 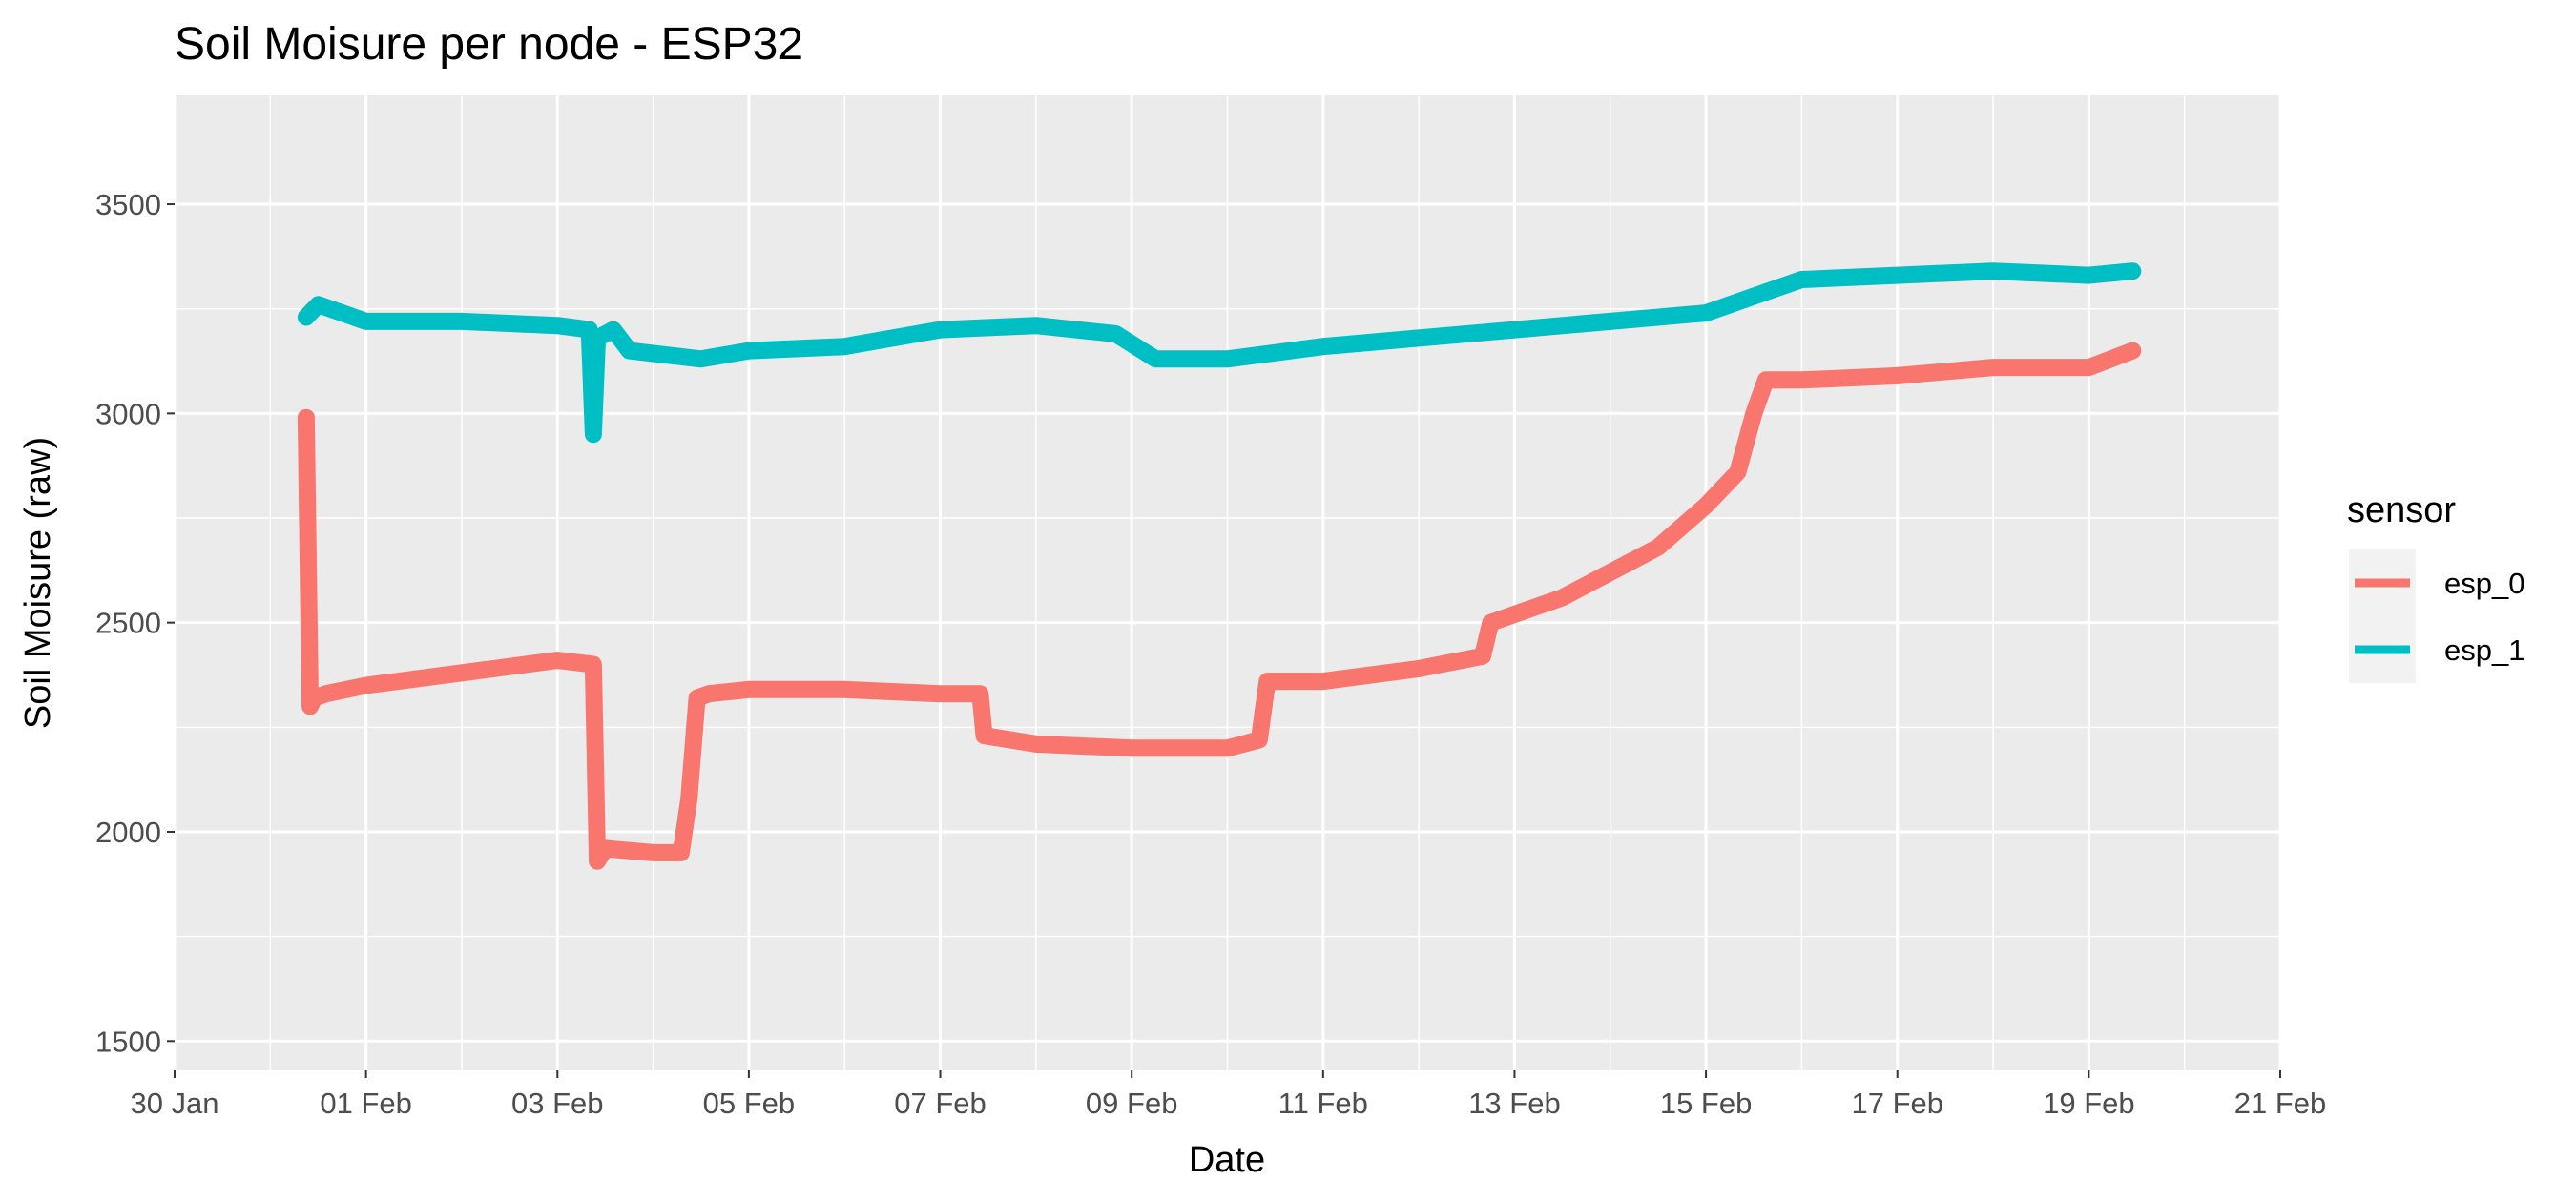 I want to click on y-axis: 1500 2000 2500 3000 3500, so click(x=135, y=623).